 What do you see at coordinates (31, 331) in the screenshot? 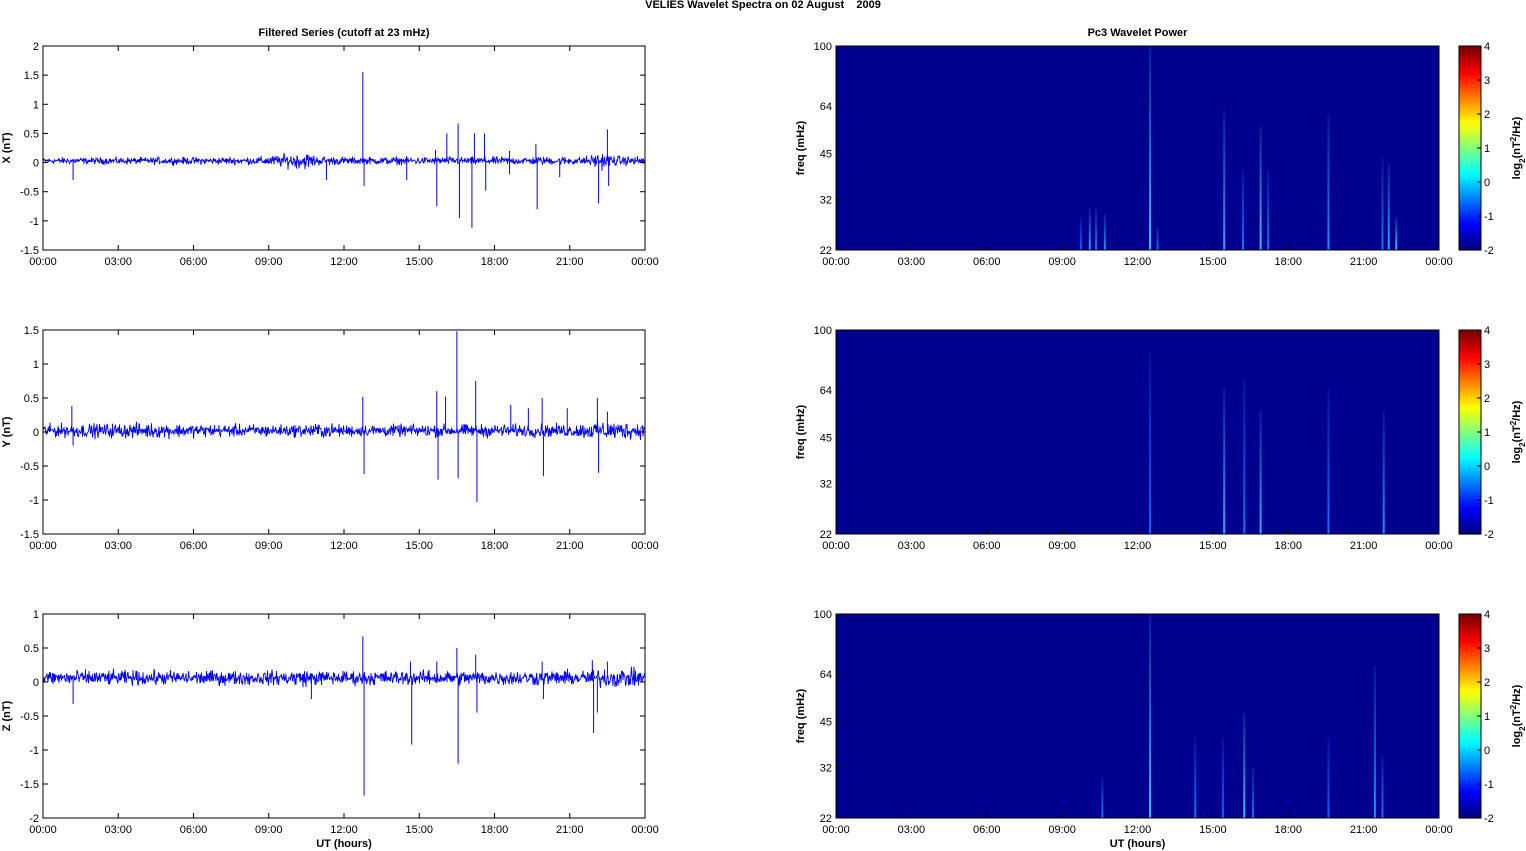
I see `ytick-label: 1.5` at bounding box center [31, 331].